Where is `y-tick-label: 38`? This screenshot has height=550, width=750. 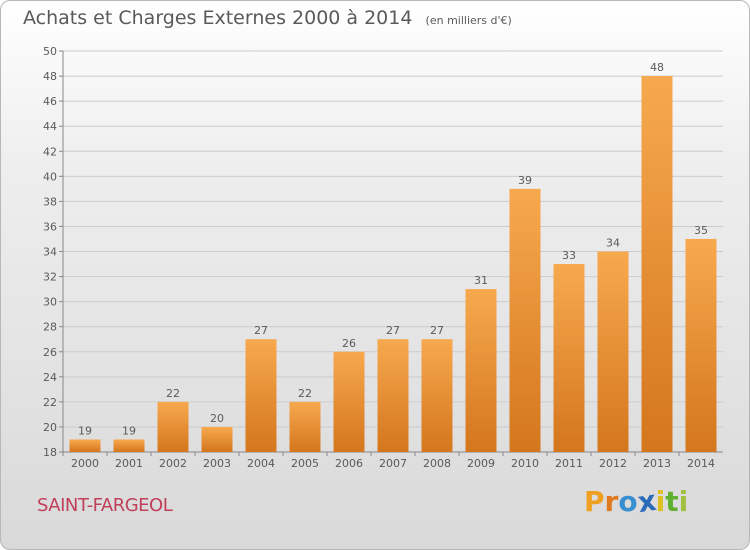
y-tick-label: 38 is located at coordinates (50, 201).